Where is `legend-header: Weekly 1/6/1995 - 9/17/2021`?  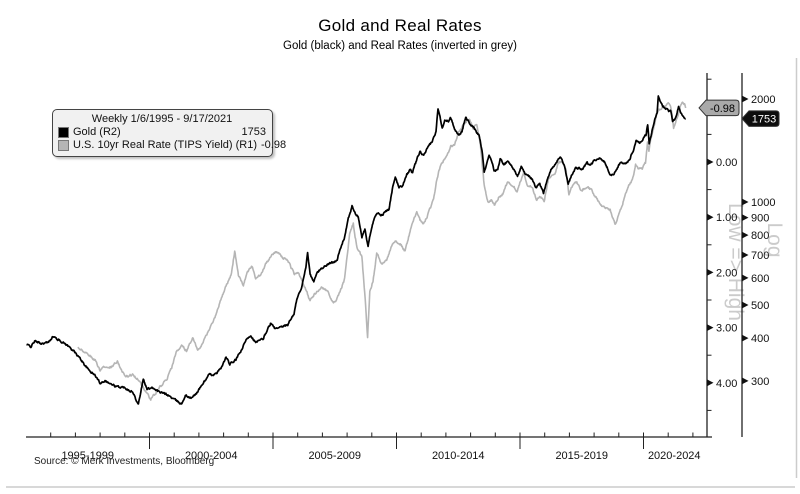
legend-header: Weekly 1/6/1995 - 9/17/2021 is located at coordinates (162, 119).